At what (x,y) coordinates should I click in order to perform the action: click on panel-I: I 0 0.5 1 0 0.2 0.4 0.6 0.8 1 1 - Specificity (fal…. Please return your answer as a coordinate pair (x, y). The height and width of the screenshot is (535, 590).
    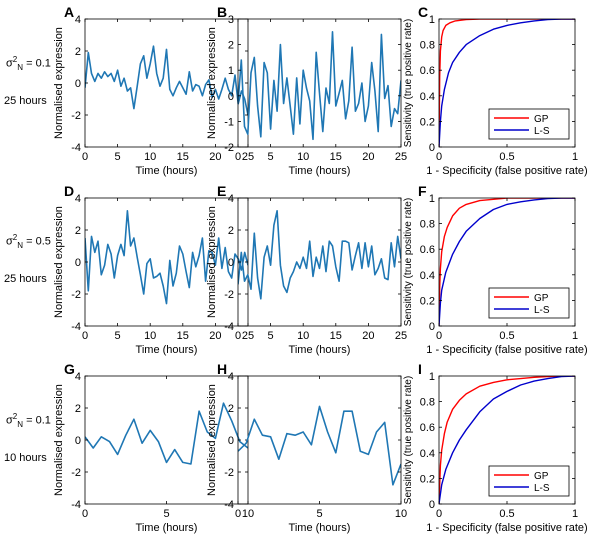
    Looking at the image, I should click on (495, 447).